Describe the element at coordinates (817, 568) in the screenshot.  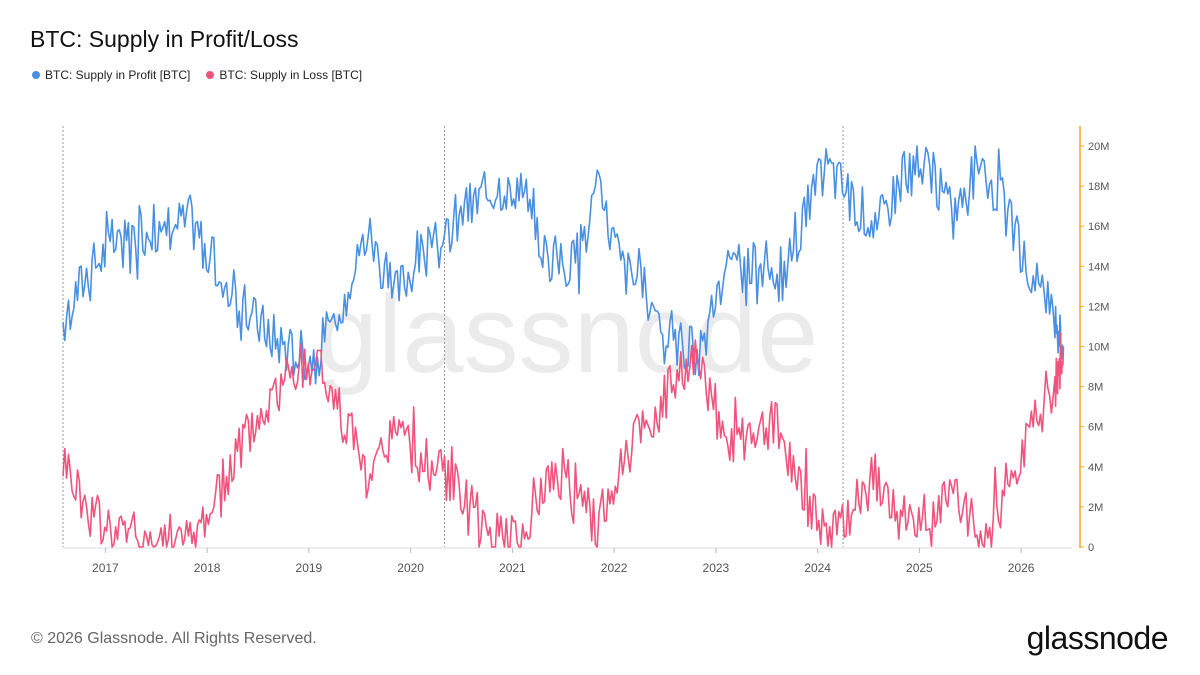
I see `x-tick-label-7: 2024` at that location.